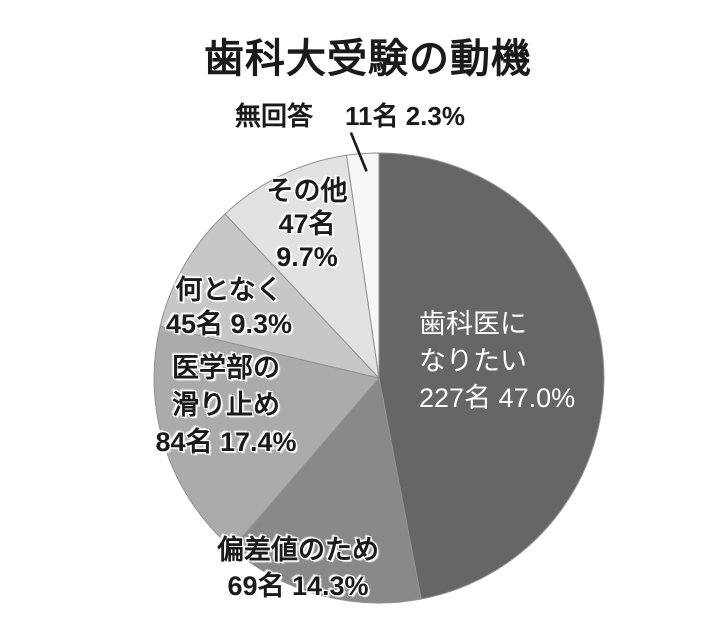 Image resolution: width=705 pixels, height=640 pixels. I want to click on slice-label-line: 何となく, so click(229, 290).